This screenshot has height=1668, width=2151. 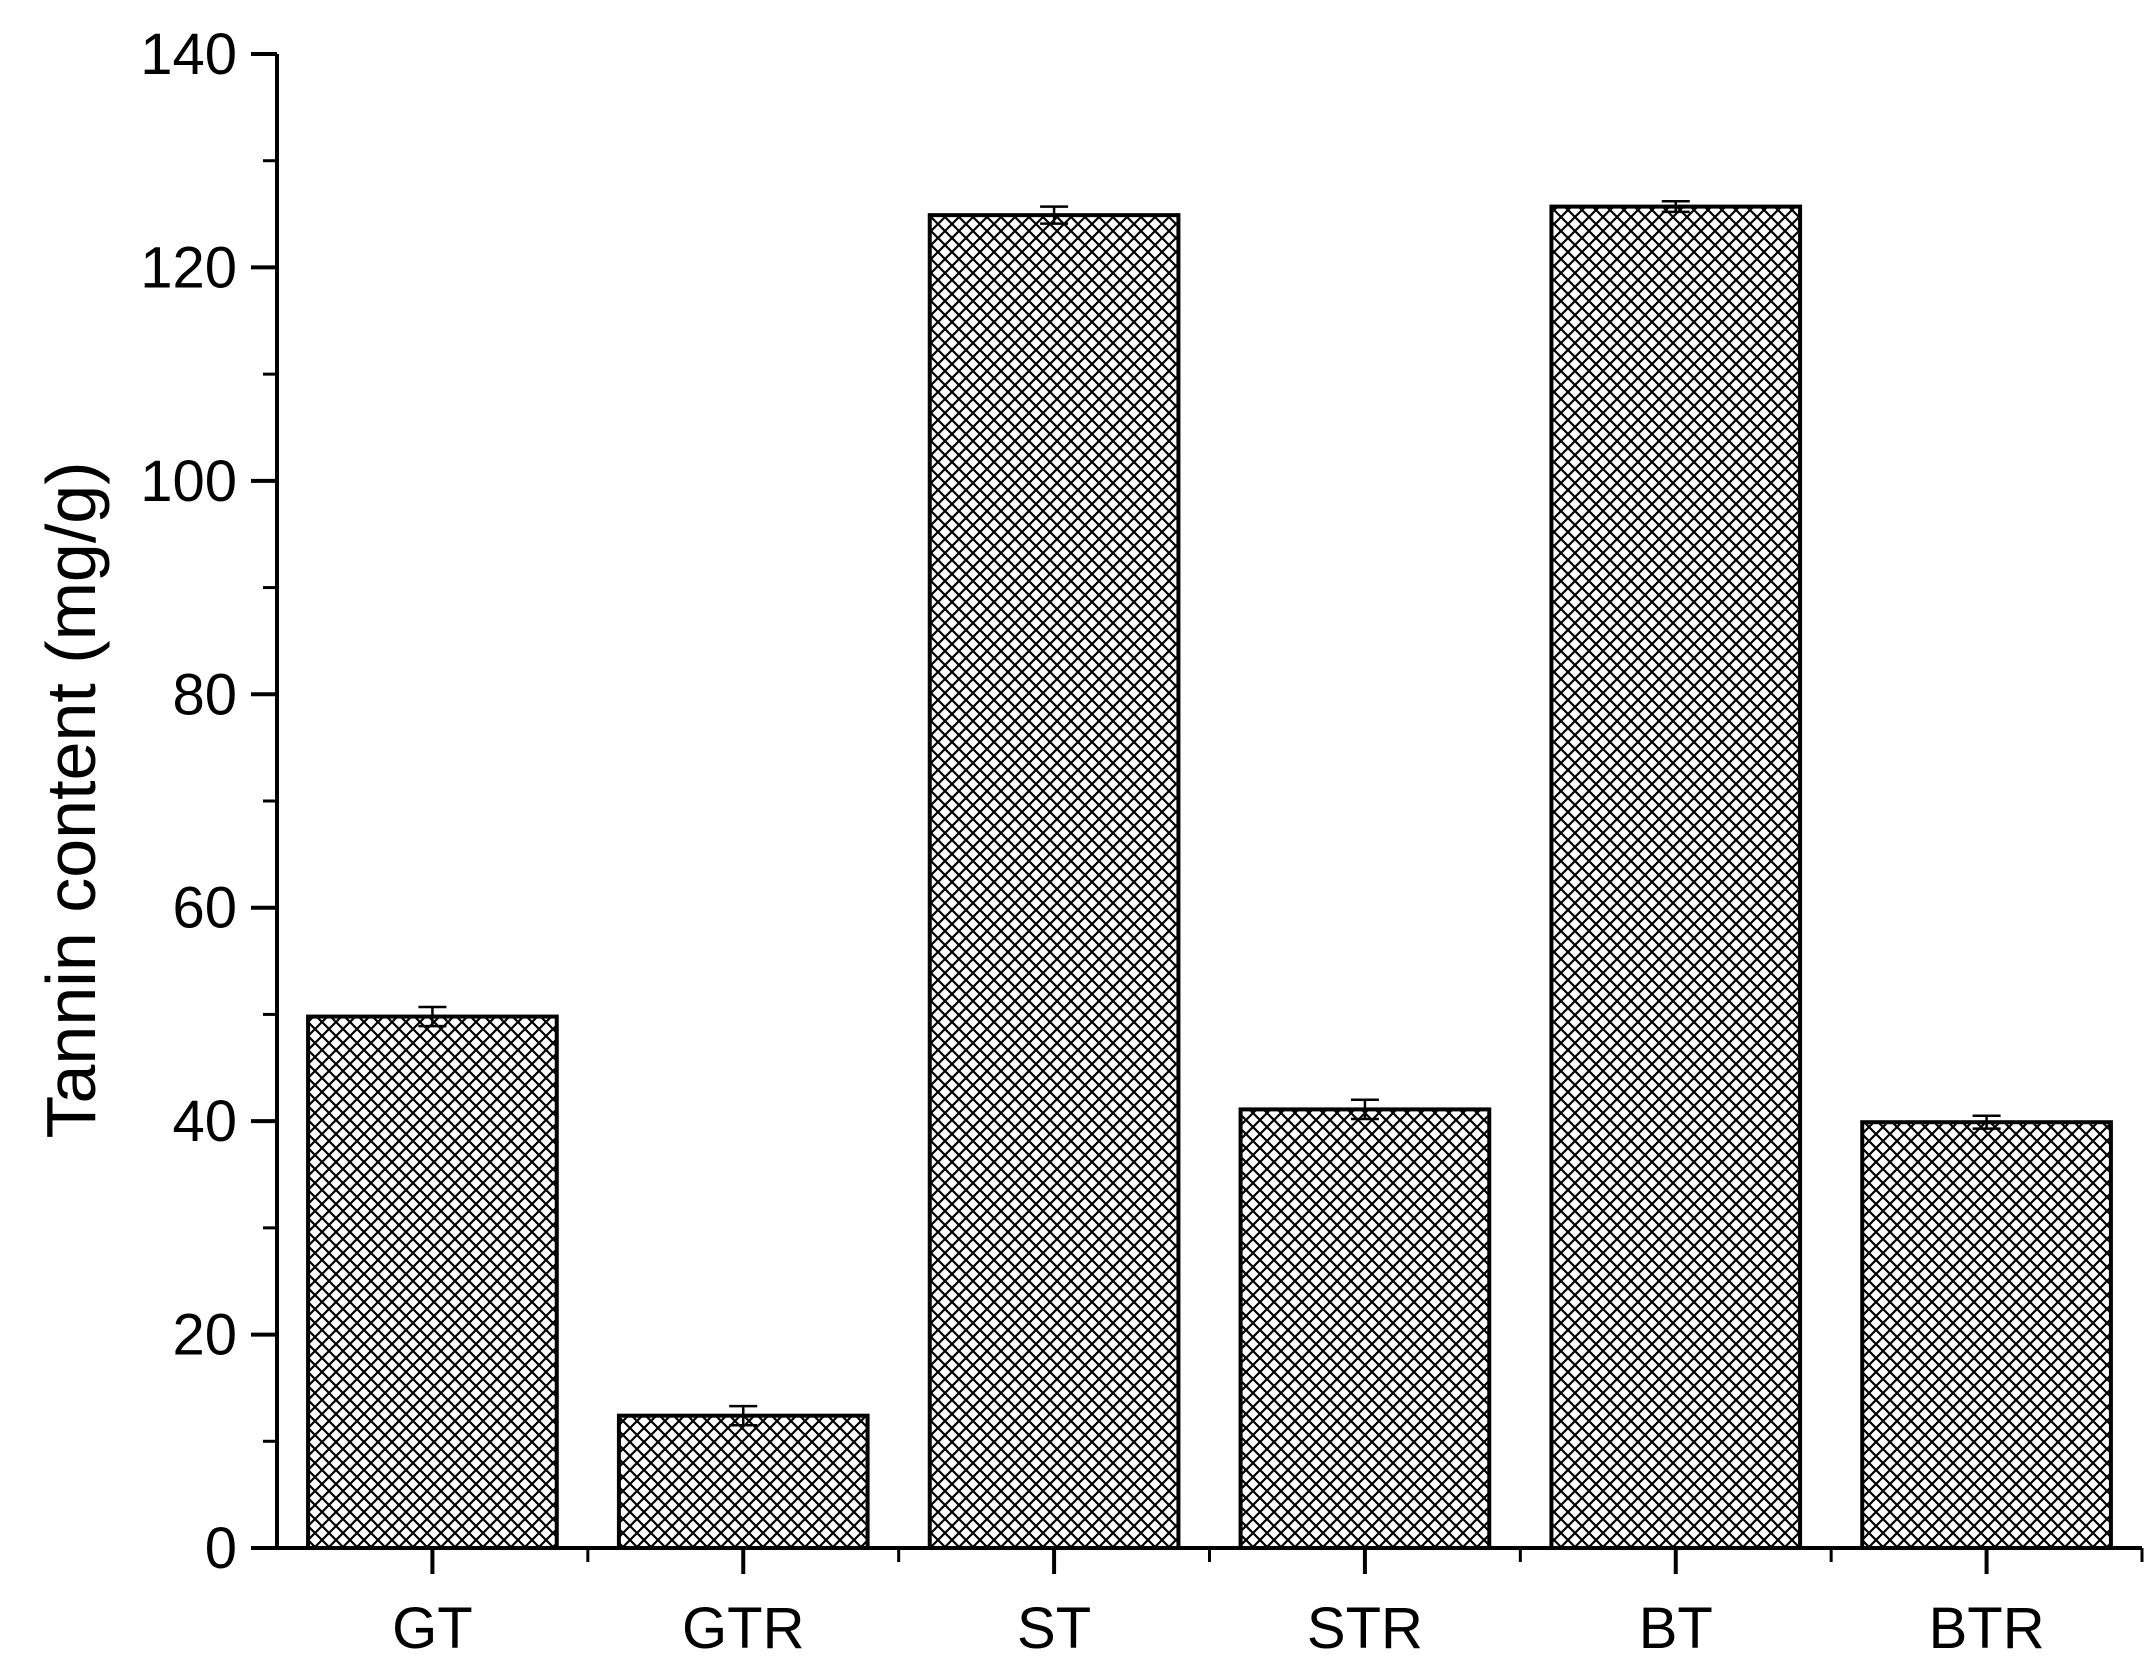 What do you see at coordinates (204, 694) in the screenshot?
I see `y-tick-label-80: 80` at bounding box center [204, 694].